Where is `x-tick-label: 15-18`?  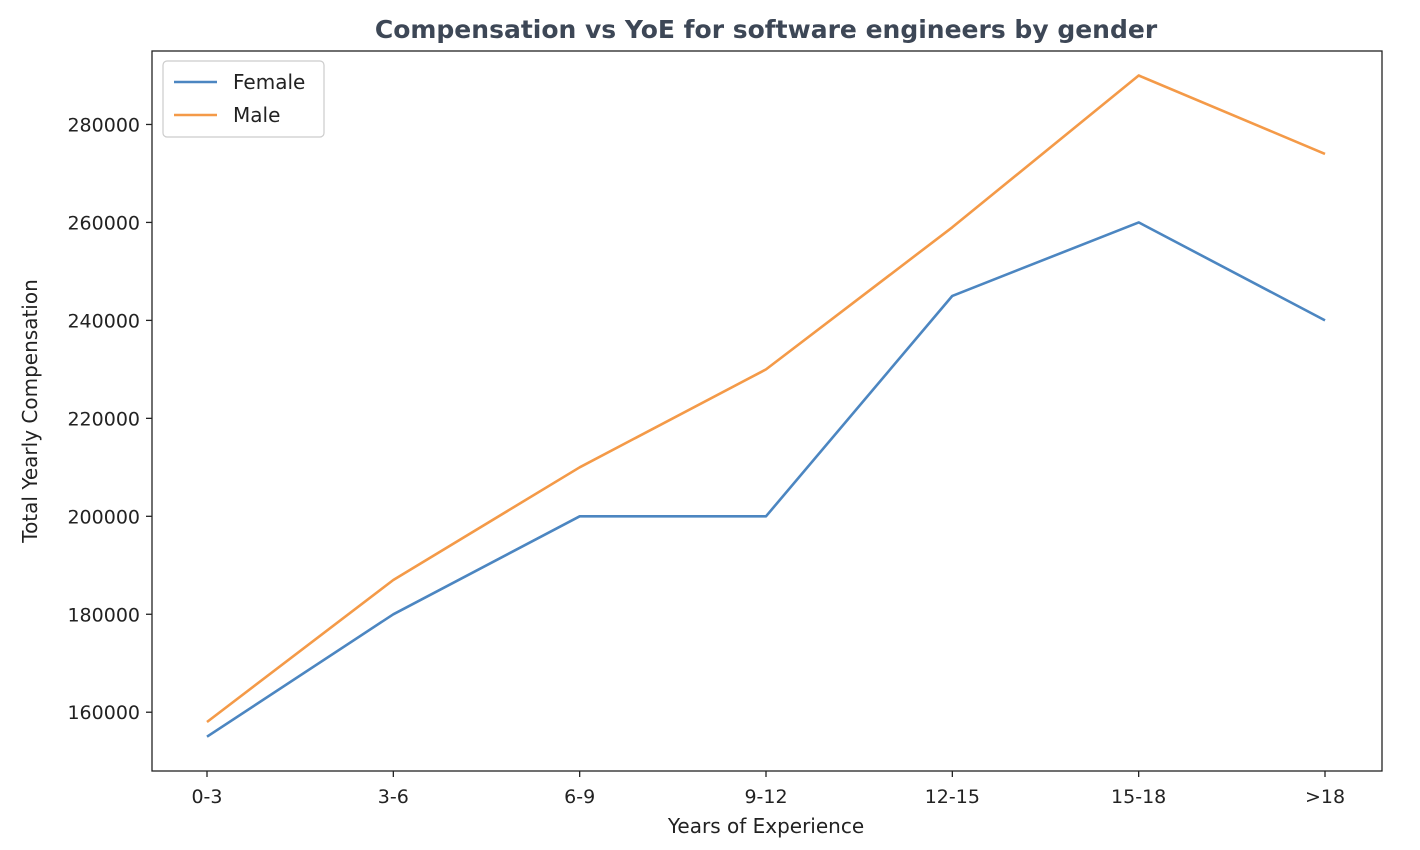
x-tick-label: 15-18 is located at coordinates (1138, 797).